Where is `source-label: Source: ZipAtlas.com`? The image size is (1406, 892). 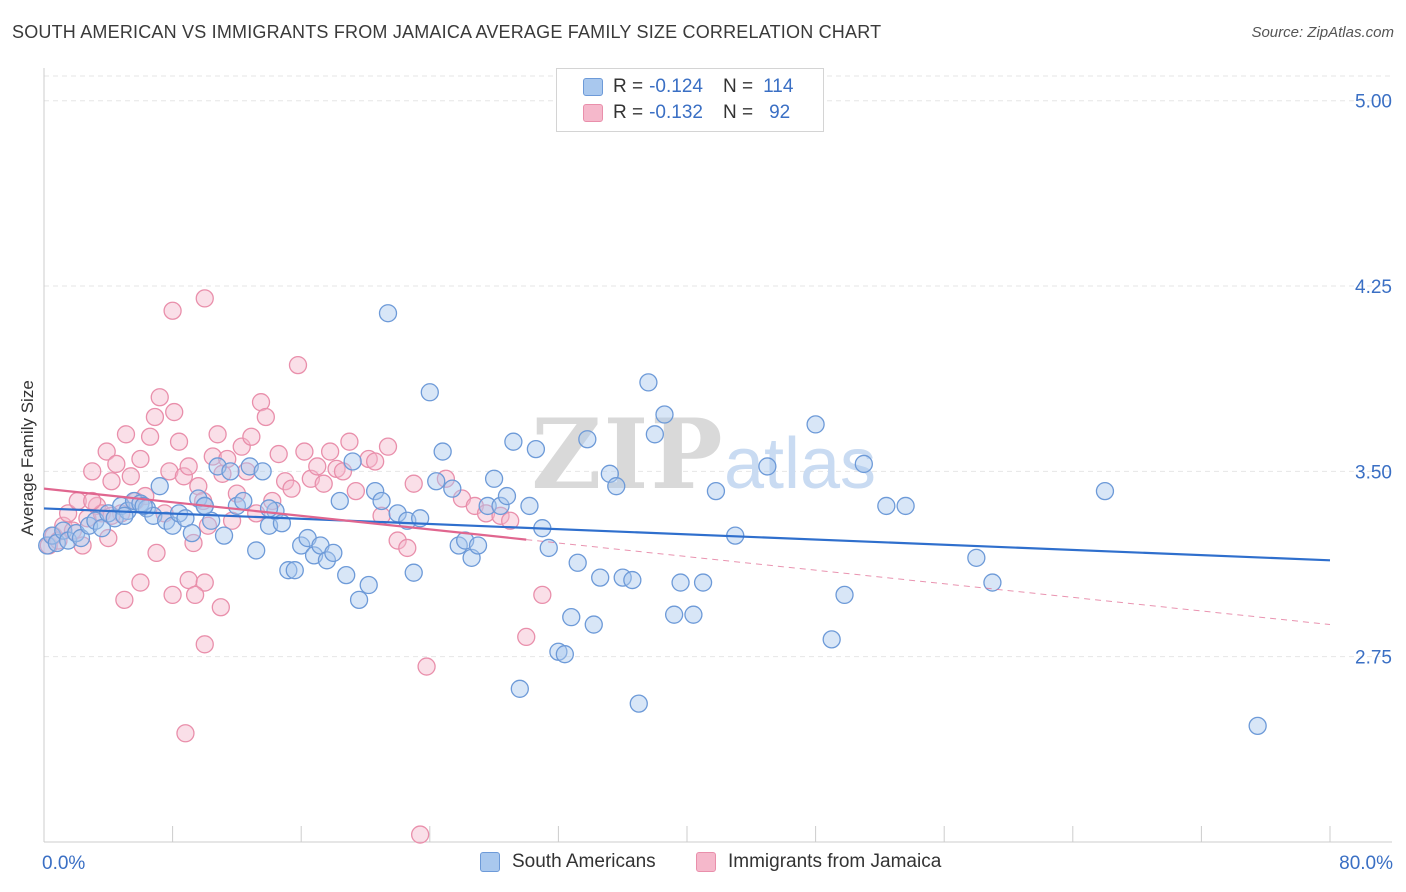 source-label: Source: ZipAtlas.com is located at coordinates (1322, 32).